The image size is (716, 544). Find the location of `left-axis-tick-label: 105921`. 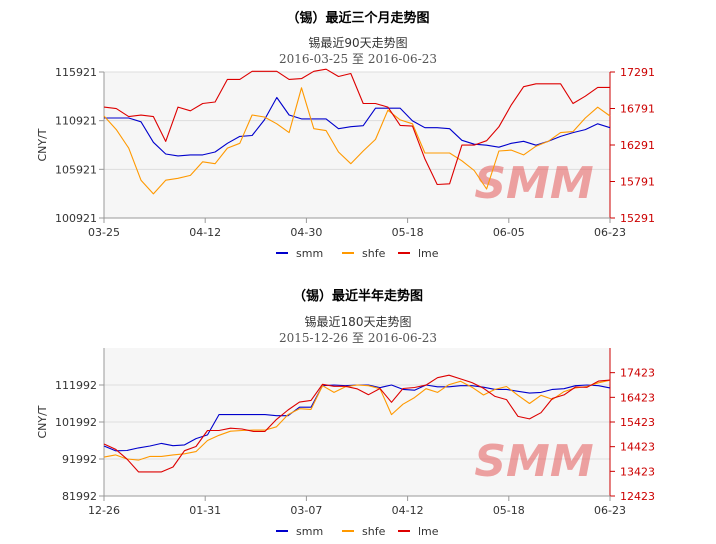

left-axis-tick-label: 105921 is located at coordinates (76, 169).